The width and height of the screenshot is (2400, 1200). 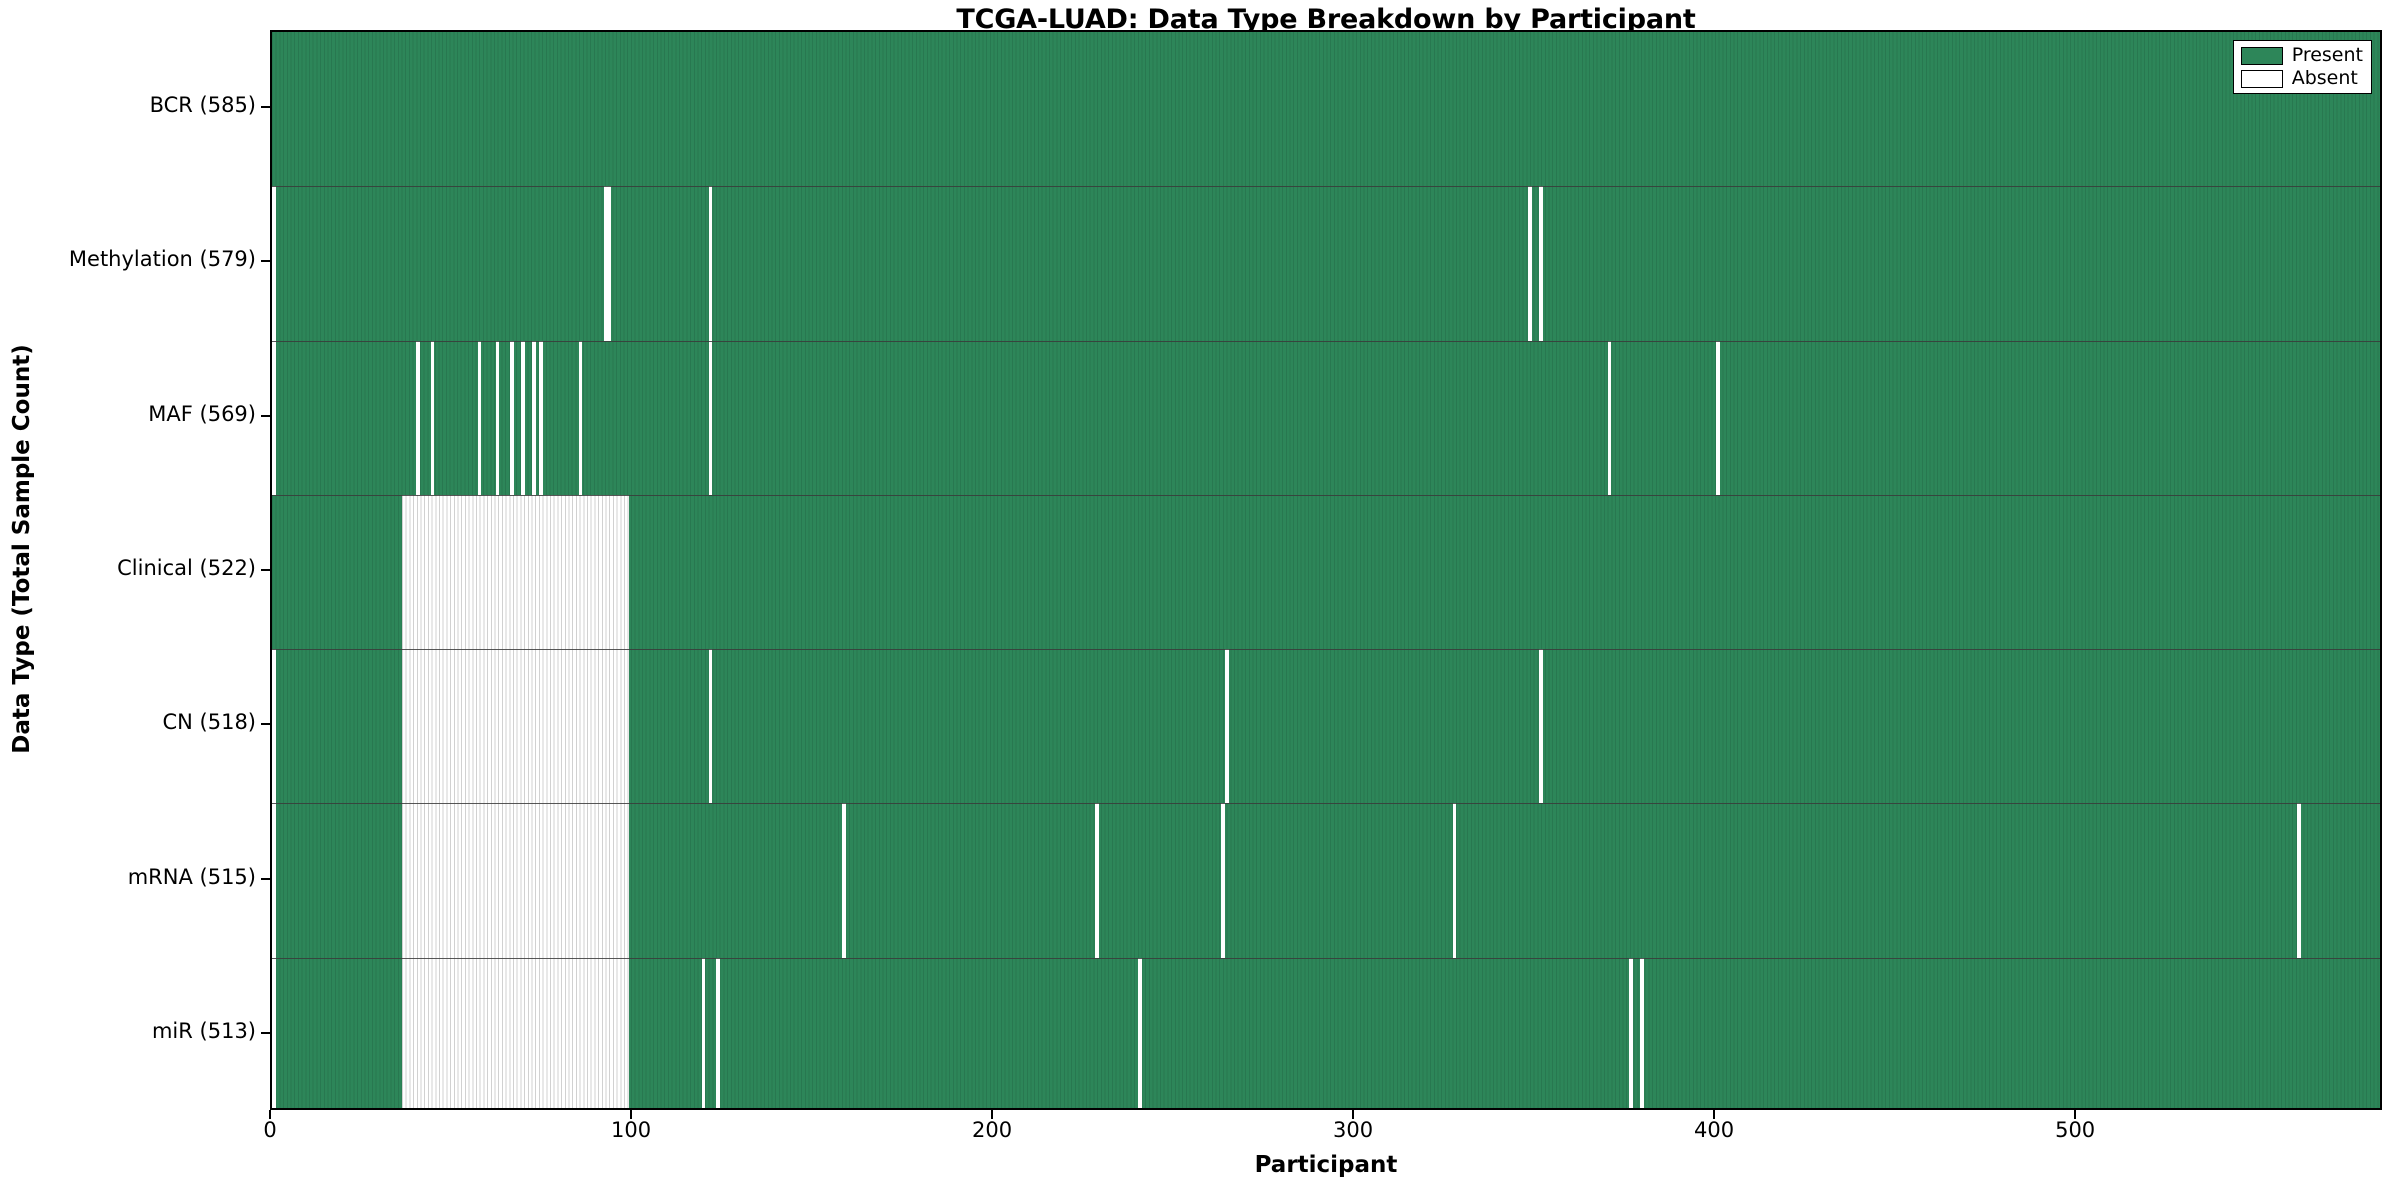 I want to click on x-tick-label: 100, so click(x=631, y=1130).